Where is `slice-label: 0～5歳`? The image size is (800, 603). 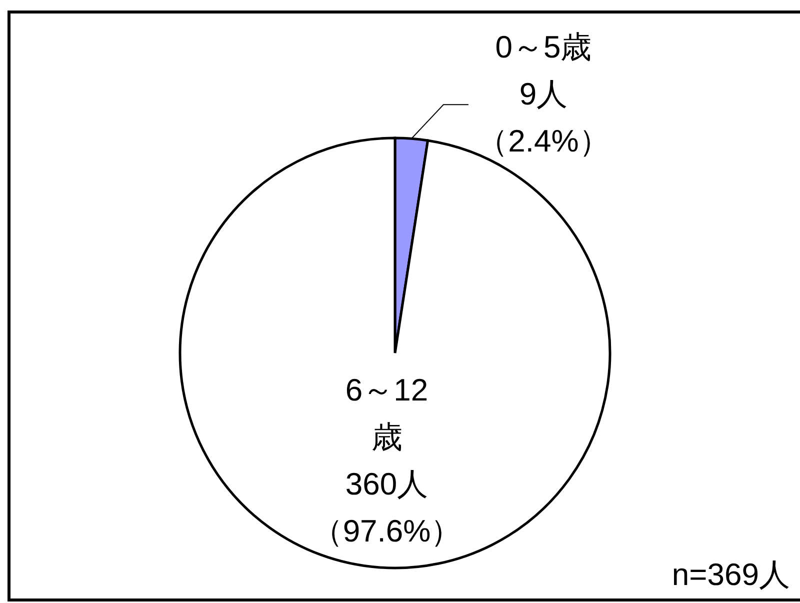
slice-label: 0～5歳 is located at coordinates (543, 47).